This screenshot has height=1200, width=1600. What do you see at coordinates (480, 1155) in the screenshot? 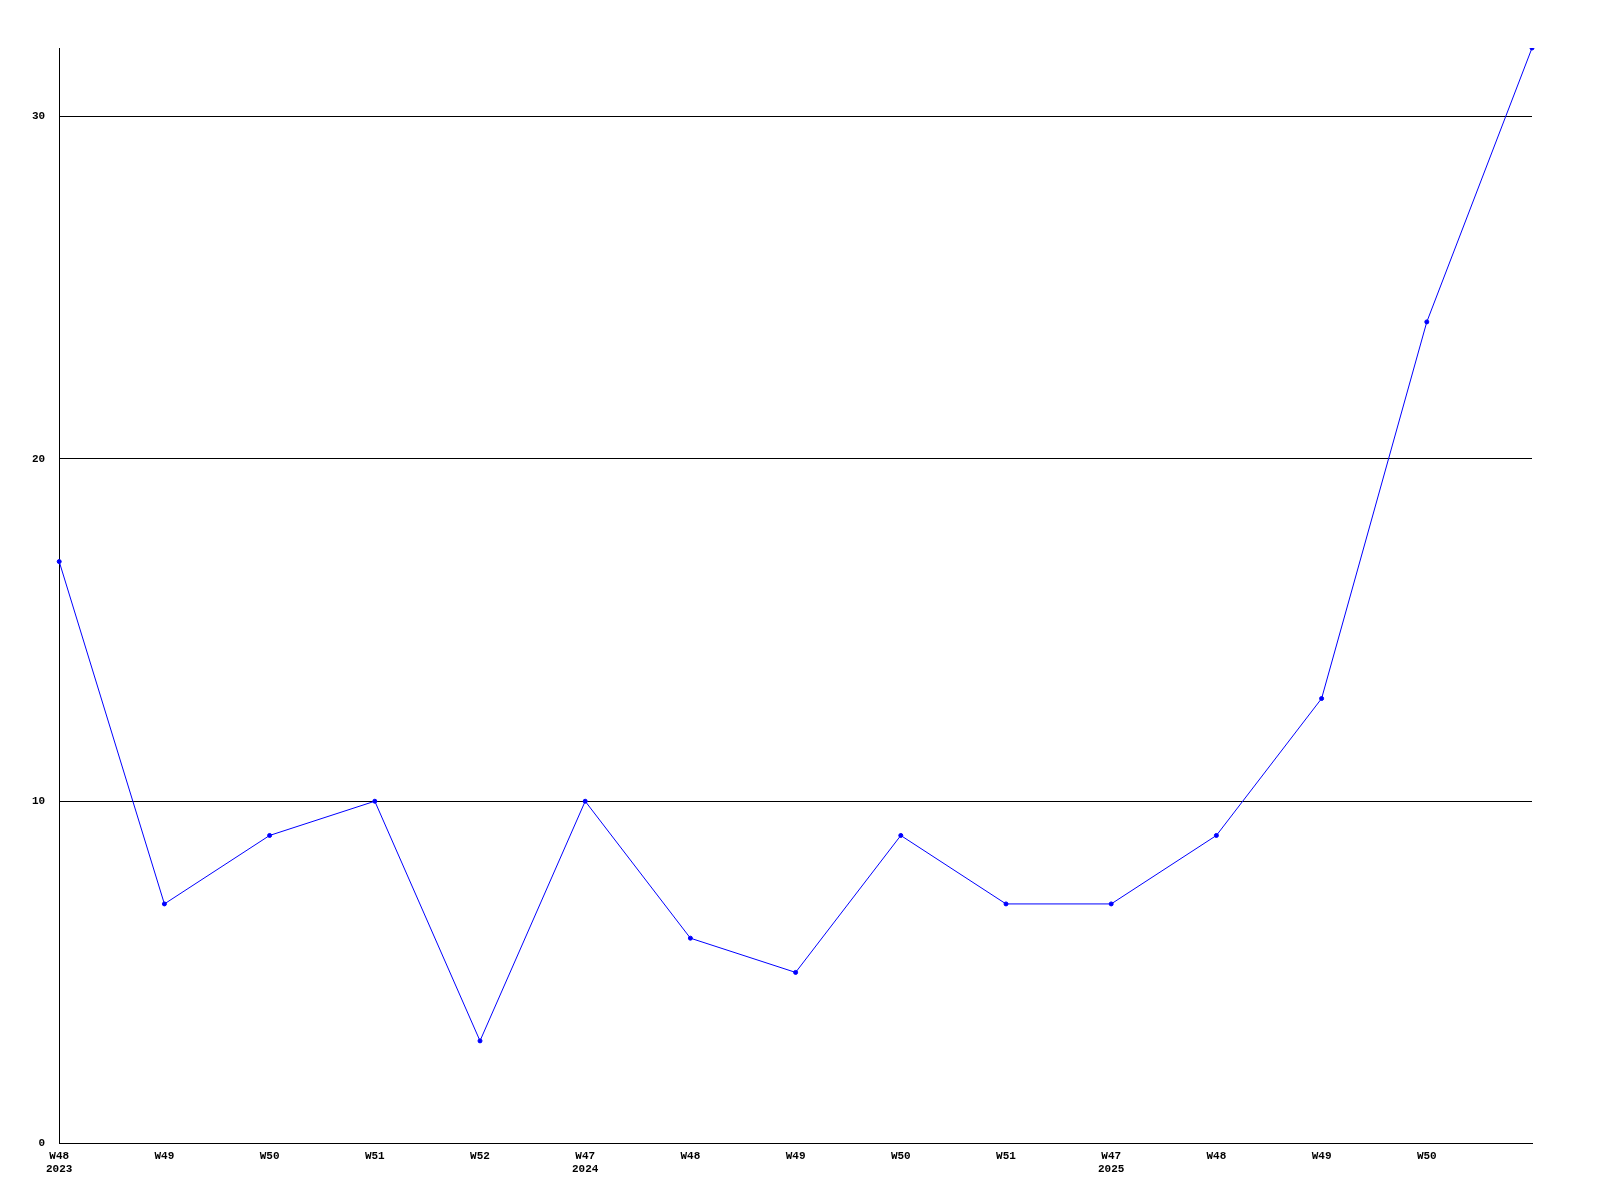
I see `x-tick-label: W52` at bounding box center [480, 1155].